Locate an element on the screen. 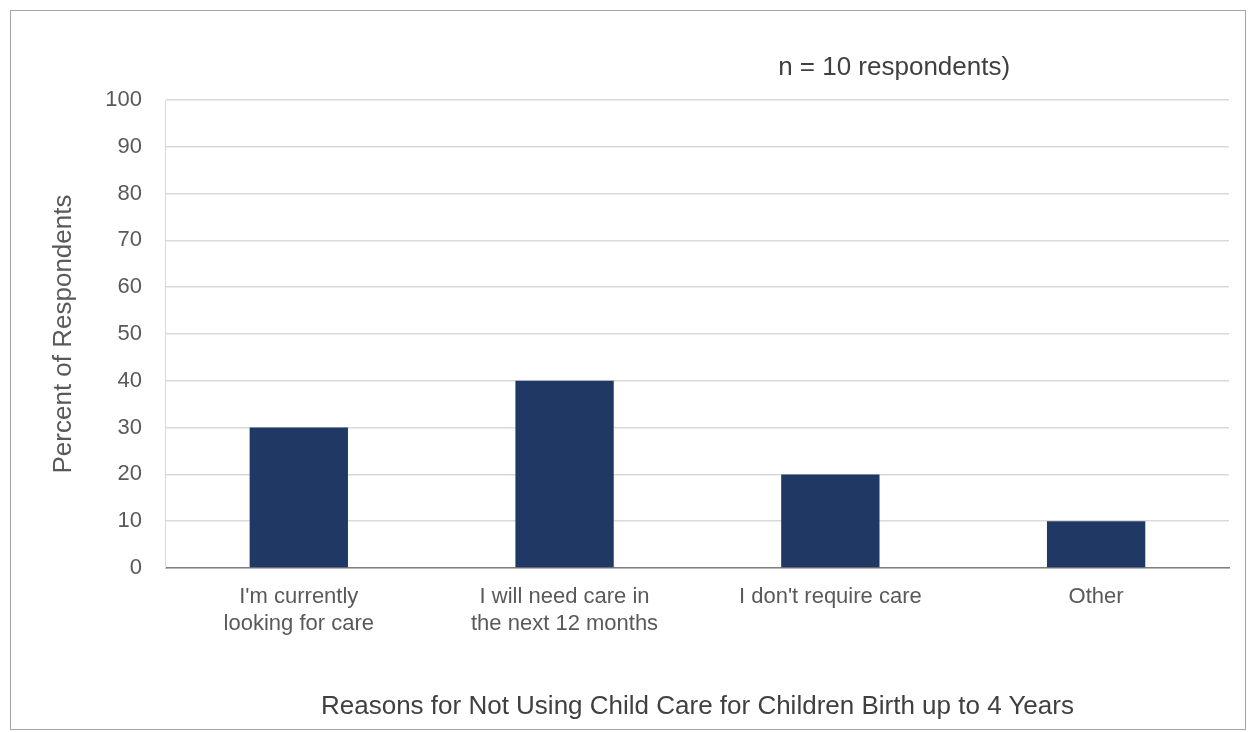 The image size is (1257, 732). x-tick-label: I'm currently looking for care is located at coordinates (298, 609).